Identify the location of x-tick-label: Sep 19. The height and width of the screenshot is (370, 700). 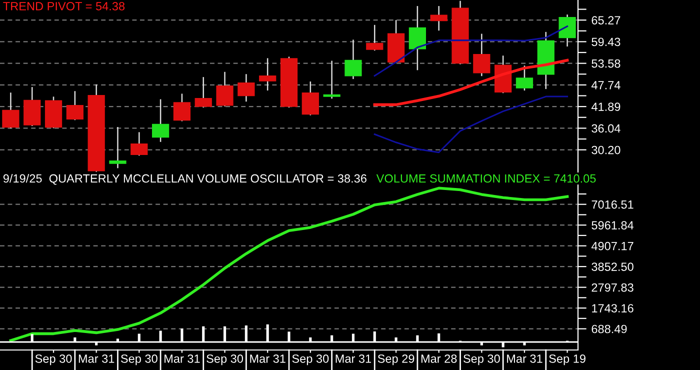
(567, 360).